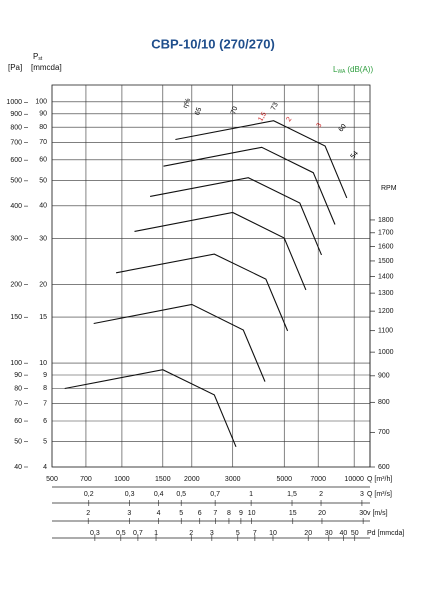 The height and width of the screenshot is (600, 427). I want to click on y-tick-label: 40, so click(18, 467).